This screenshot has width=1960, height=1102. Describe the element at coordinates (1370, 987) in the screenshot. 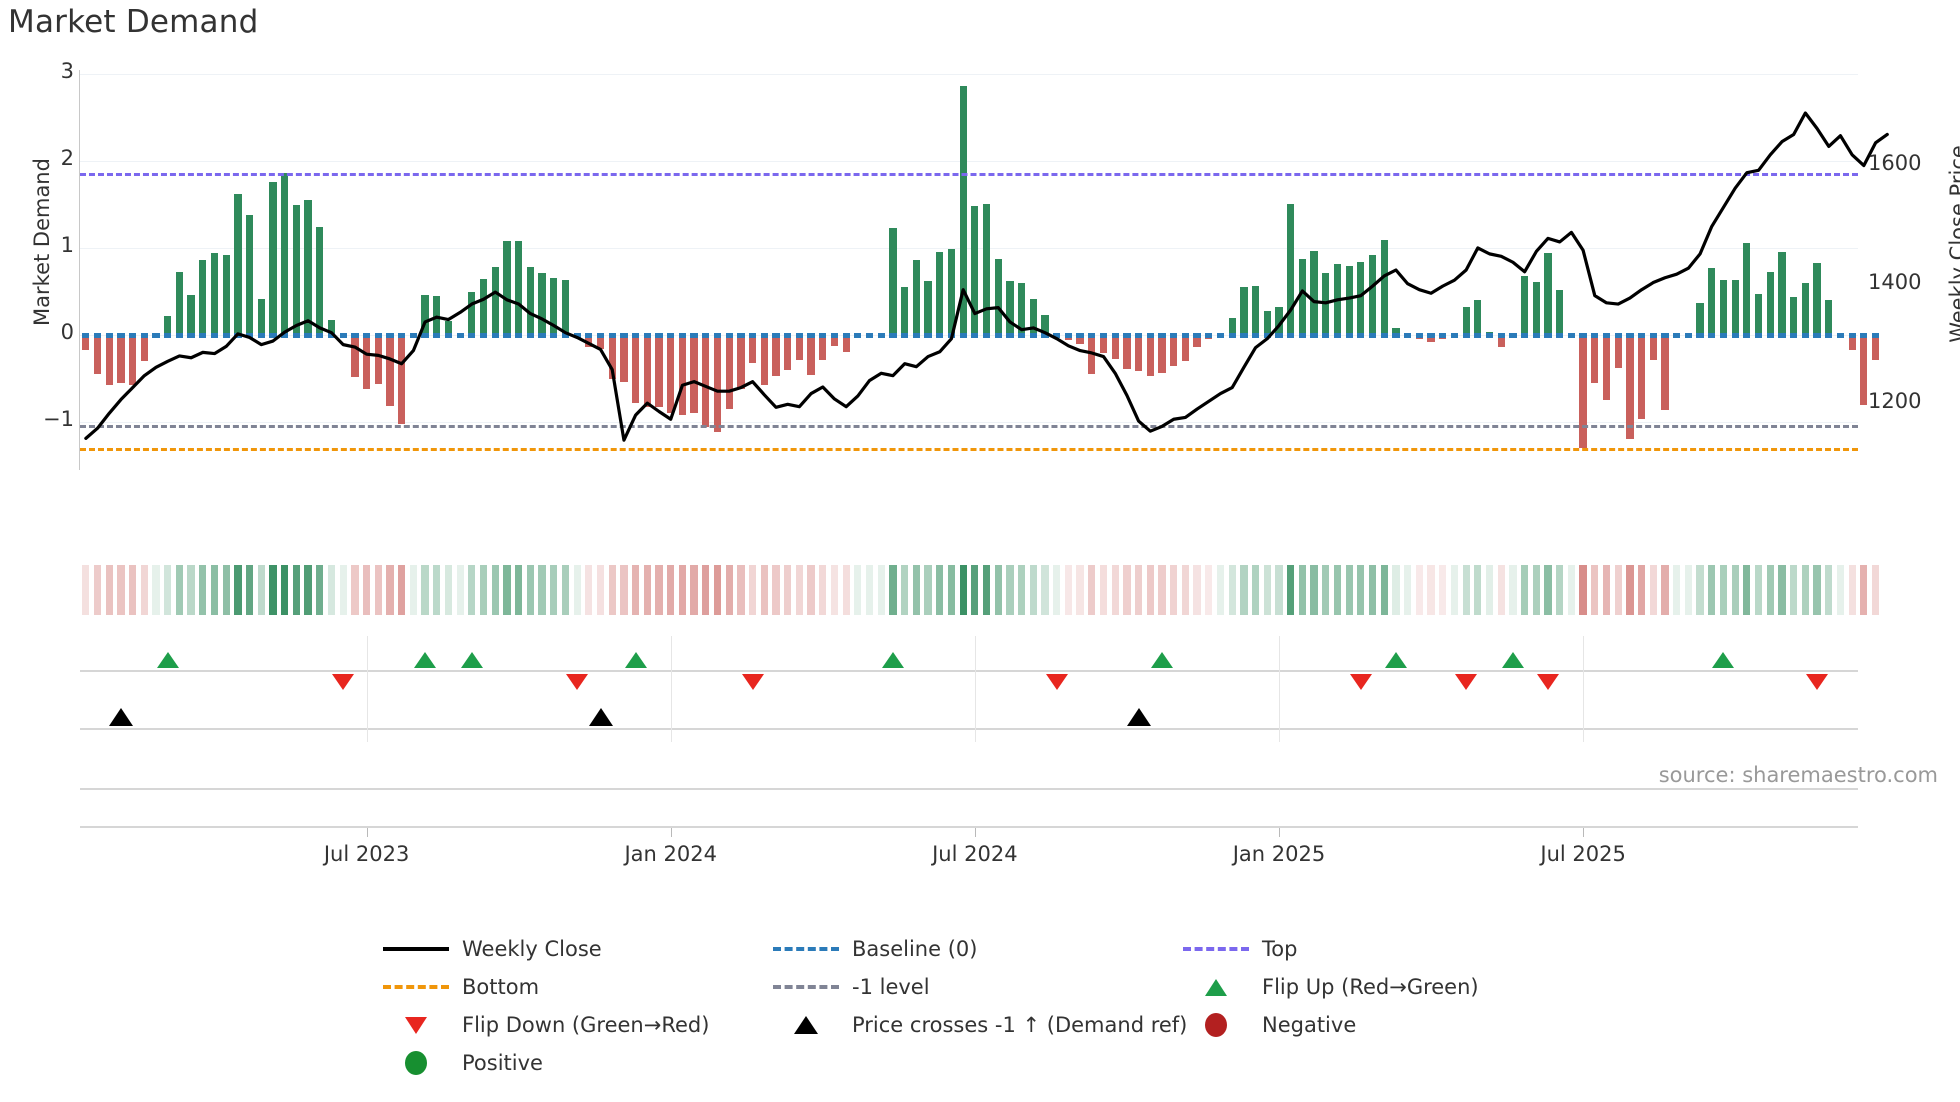

I see `legend-label: Flip Up (Red→Green)` at that location.